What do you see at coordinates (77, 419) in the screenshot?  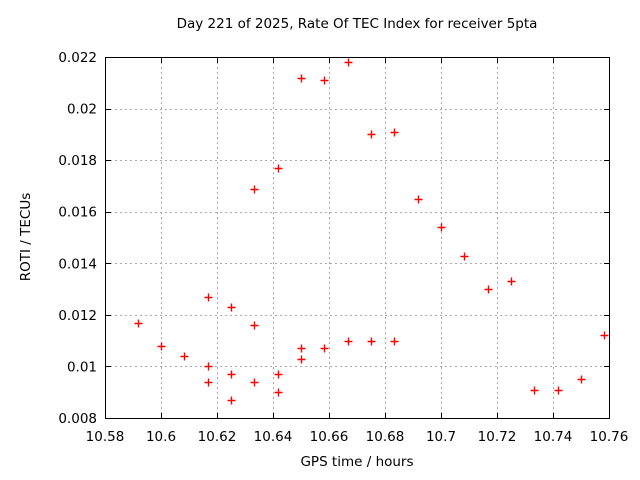 I see `y-tick-label: 0.008` at bounding box center [77, 419].